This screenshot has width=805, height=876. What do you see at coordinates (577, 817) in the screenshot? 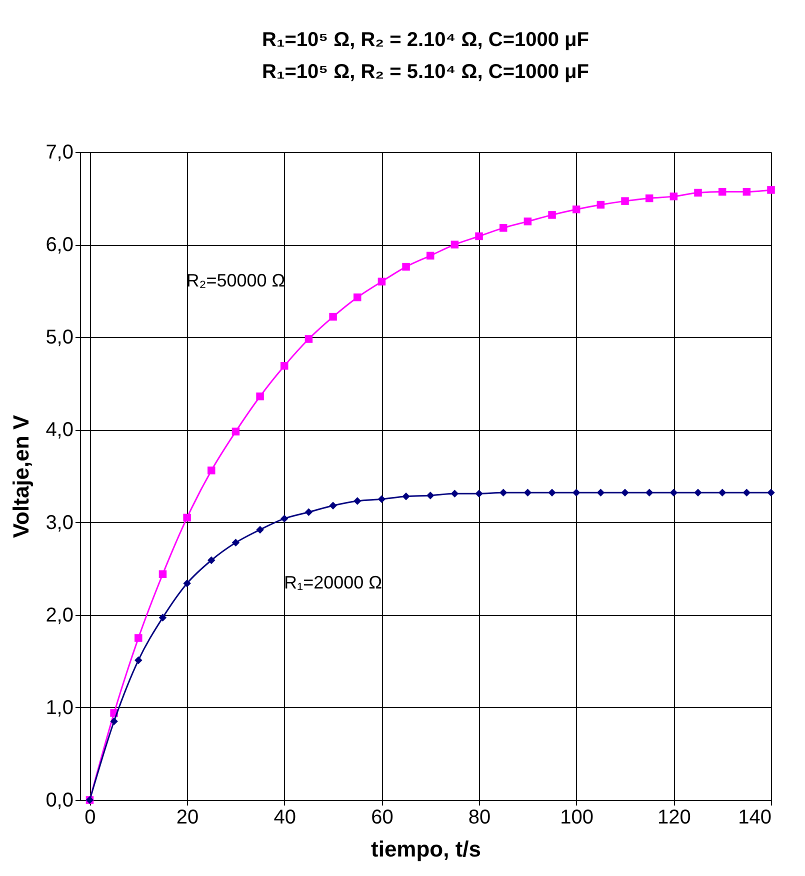
I see `x-tick-label: 100` at bounding box center [577, 817].